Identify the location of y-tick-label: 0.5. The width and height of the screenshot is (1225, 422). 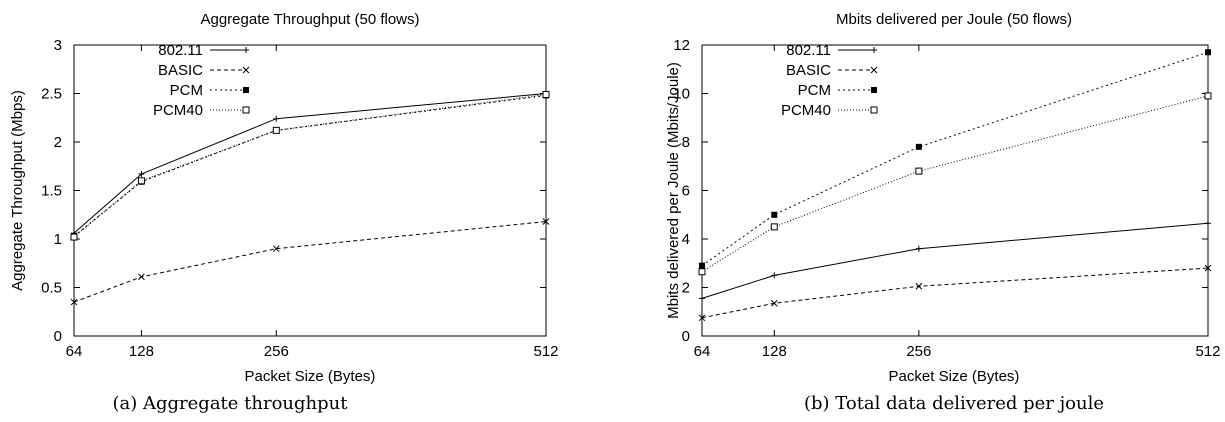
(51, 288).